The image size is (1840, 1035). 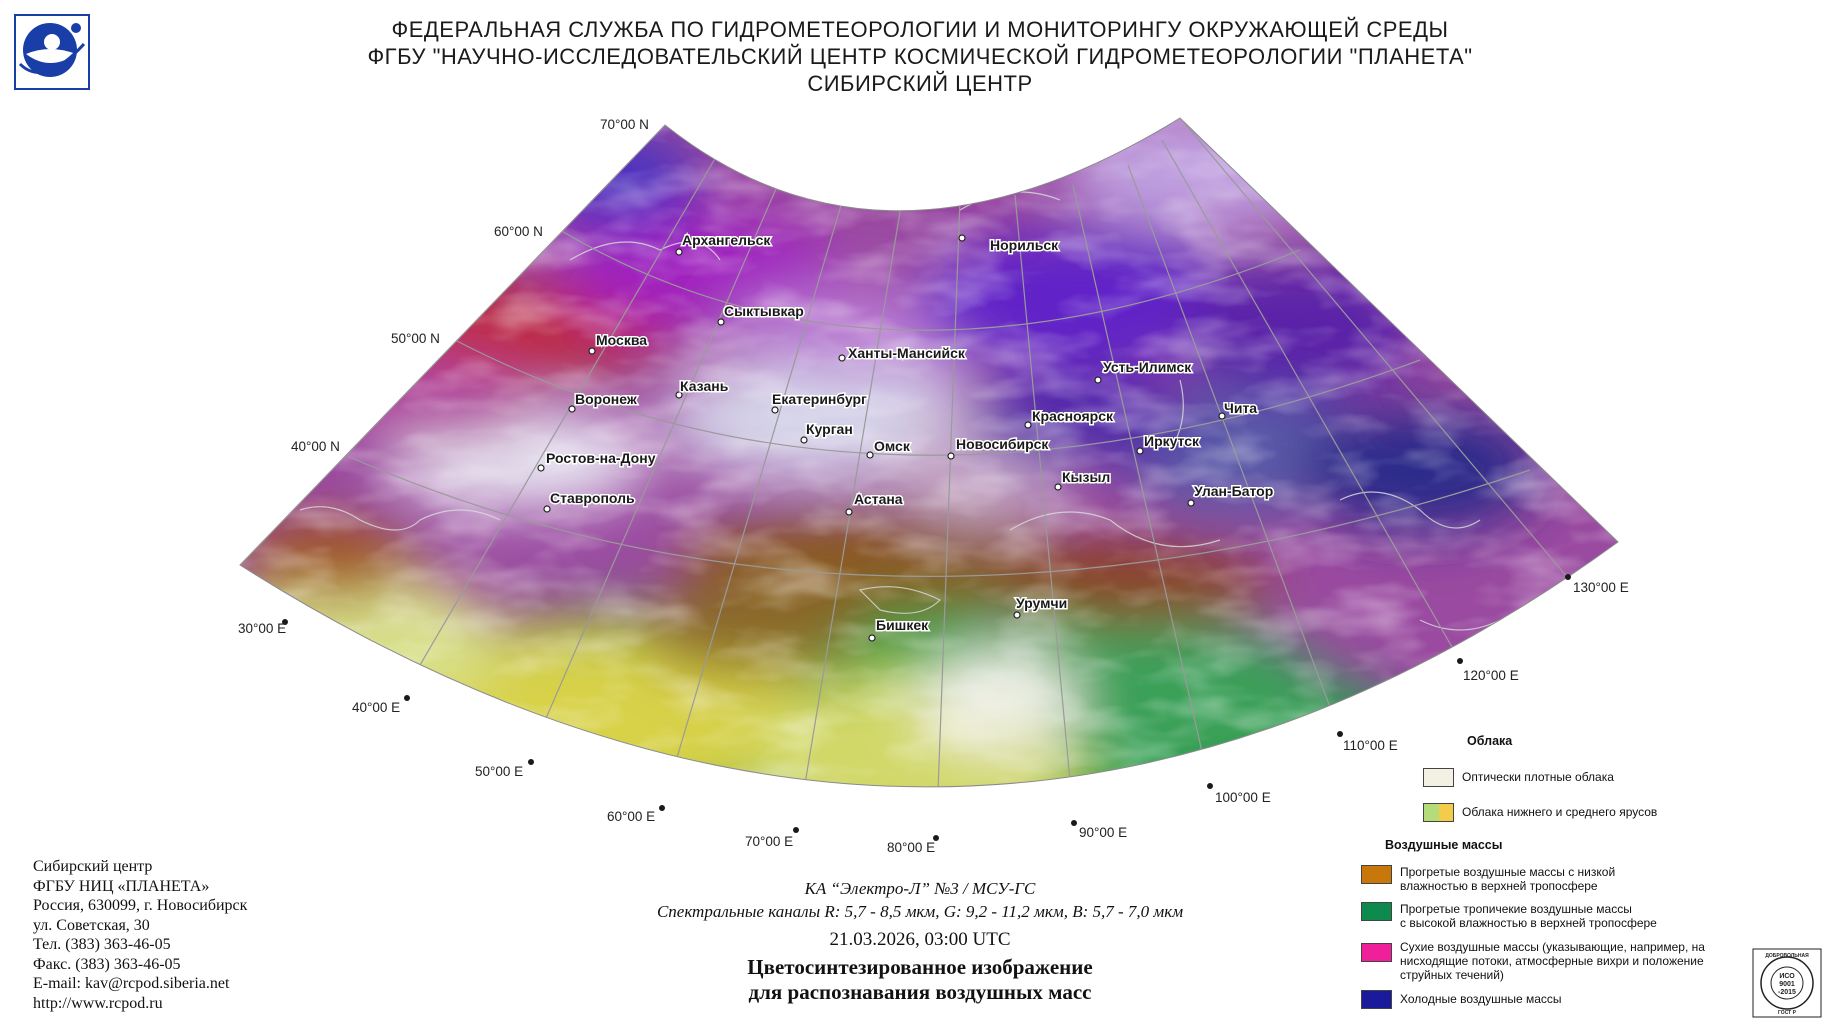 What do you see at coordinates (920, 967) in the screenshot?
I see `product-title-line-1: Цветосинтезированное изображение` at bounding box center [920, 967].